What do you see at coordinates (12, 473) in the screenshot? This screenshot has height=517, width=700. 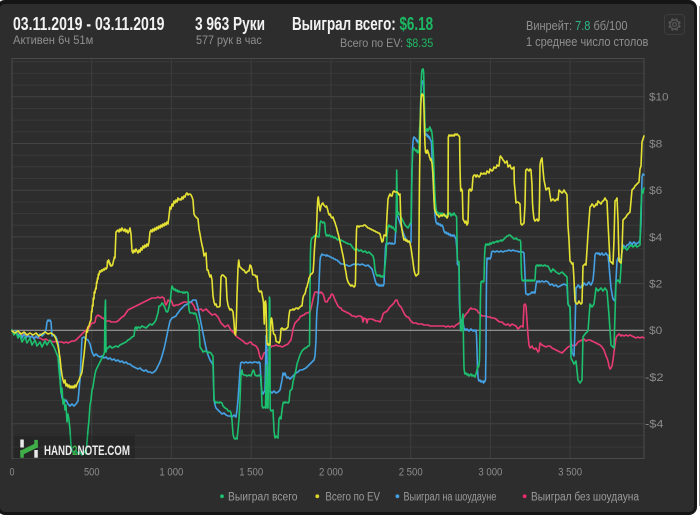 I see `svg-text: 0` at bounding box center [12, 473].